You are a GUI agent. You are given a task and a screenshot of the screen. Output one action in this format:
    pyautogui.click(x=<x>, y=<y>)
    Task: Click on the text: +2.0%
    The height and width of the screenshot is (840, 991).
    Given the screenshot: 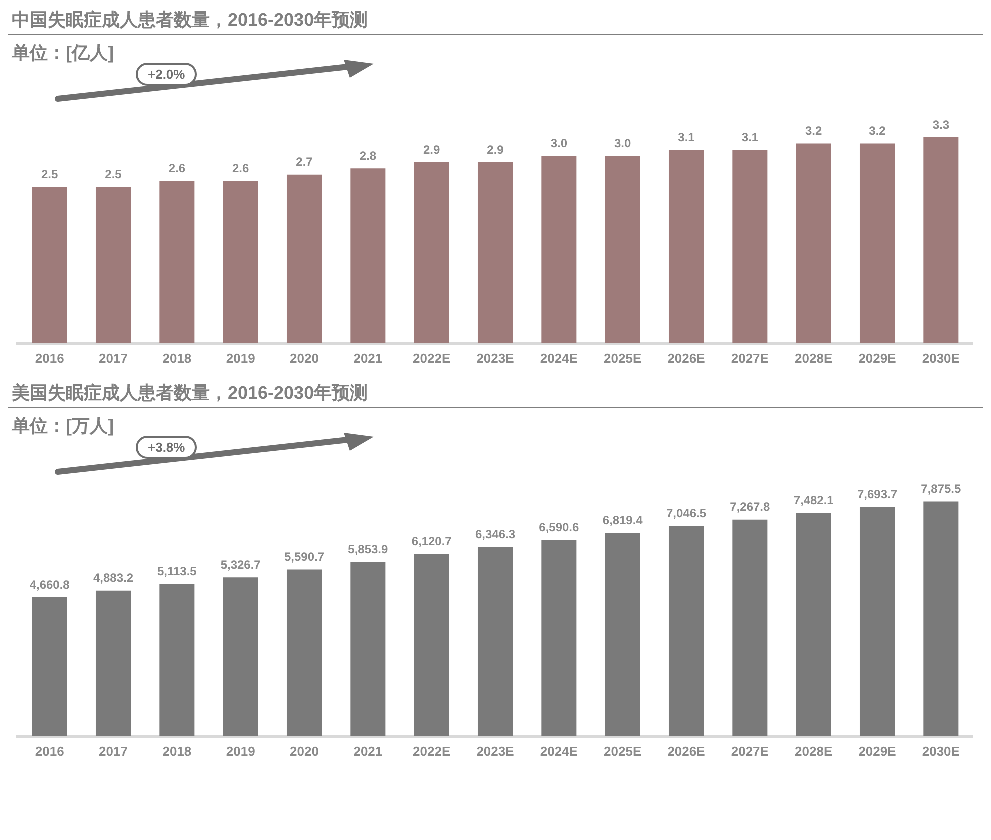 What is the action you would take?
    pyautogui.click(x=167, y=74)
    